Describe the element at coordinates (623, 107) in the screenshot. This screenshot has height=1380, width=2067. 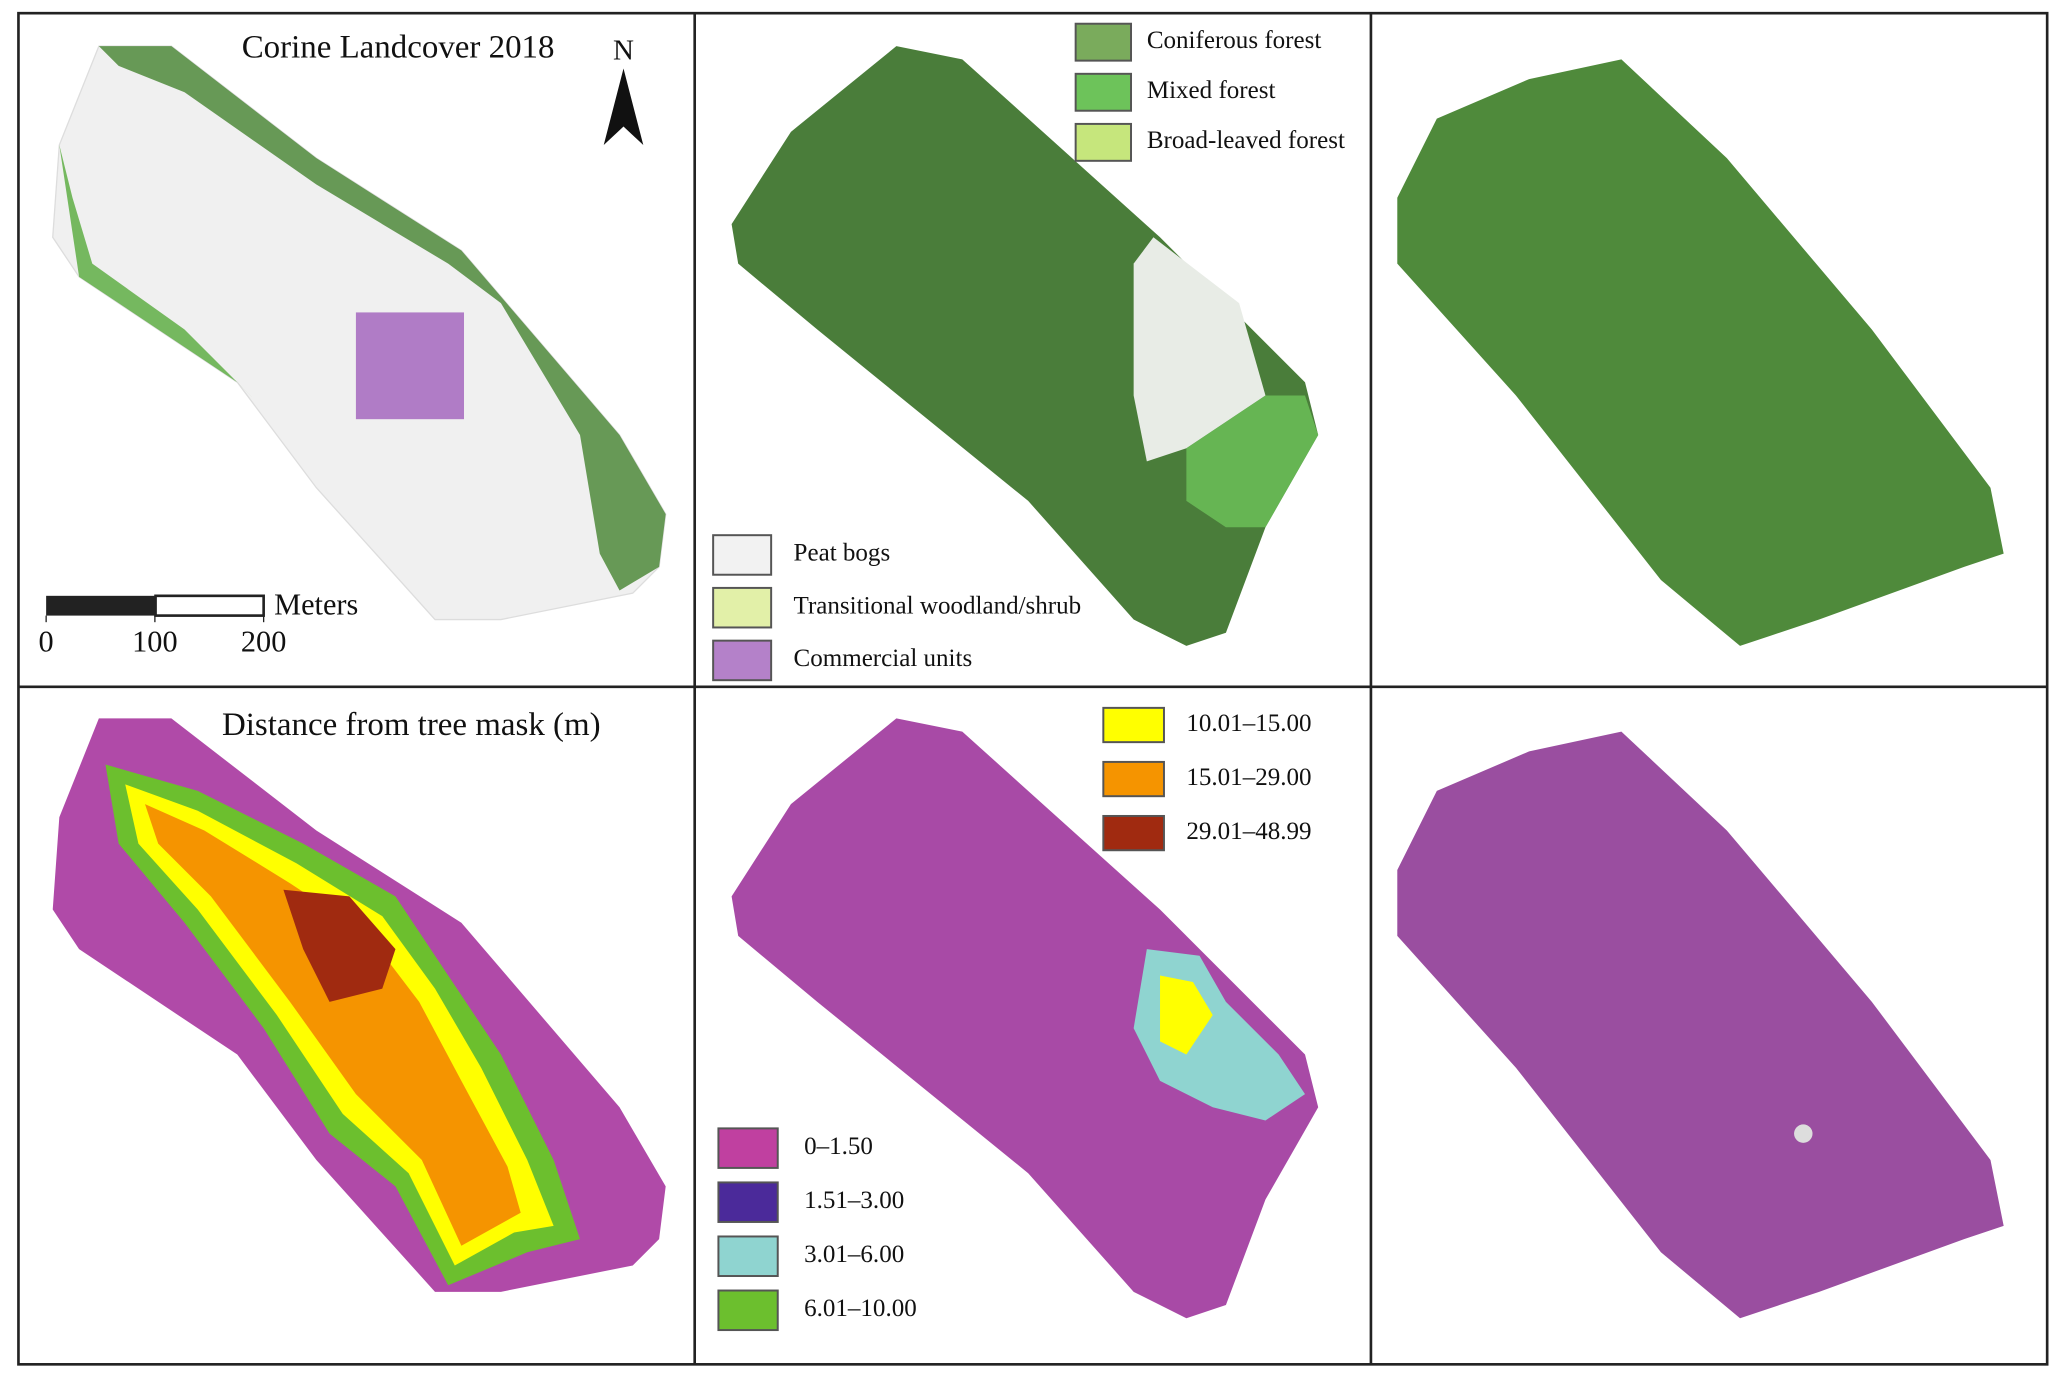
I see `north-arrow` at that location.